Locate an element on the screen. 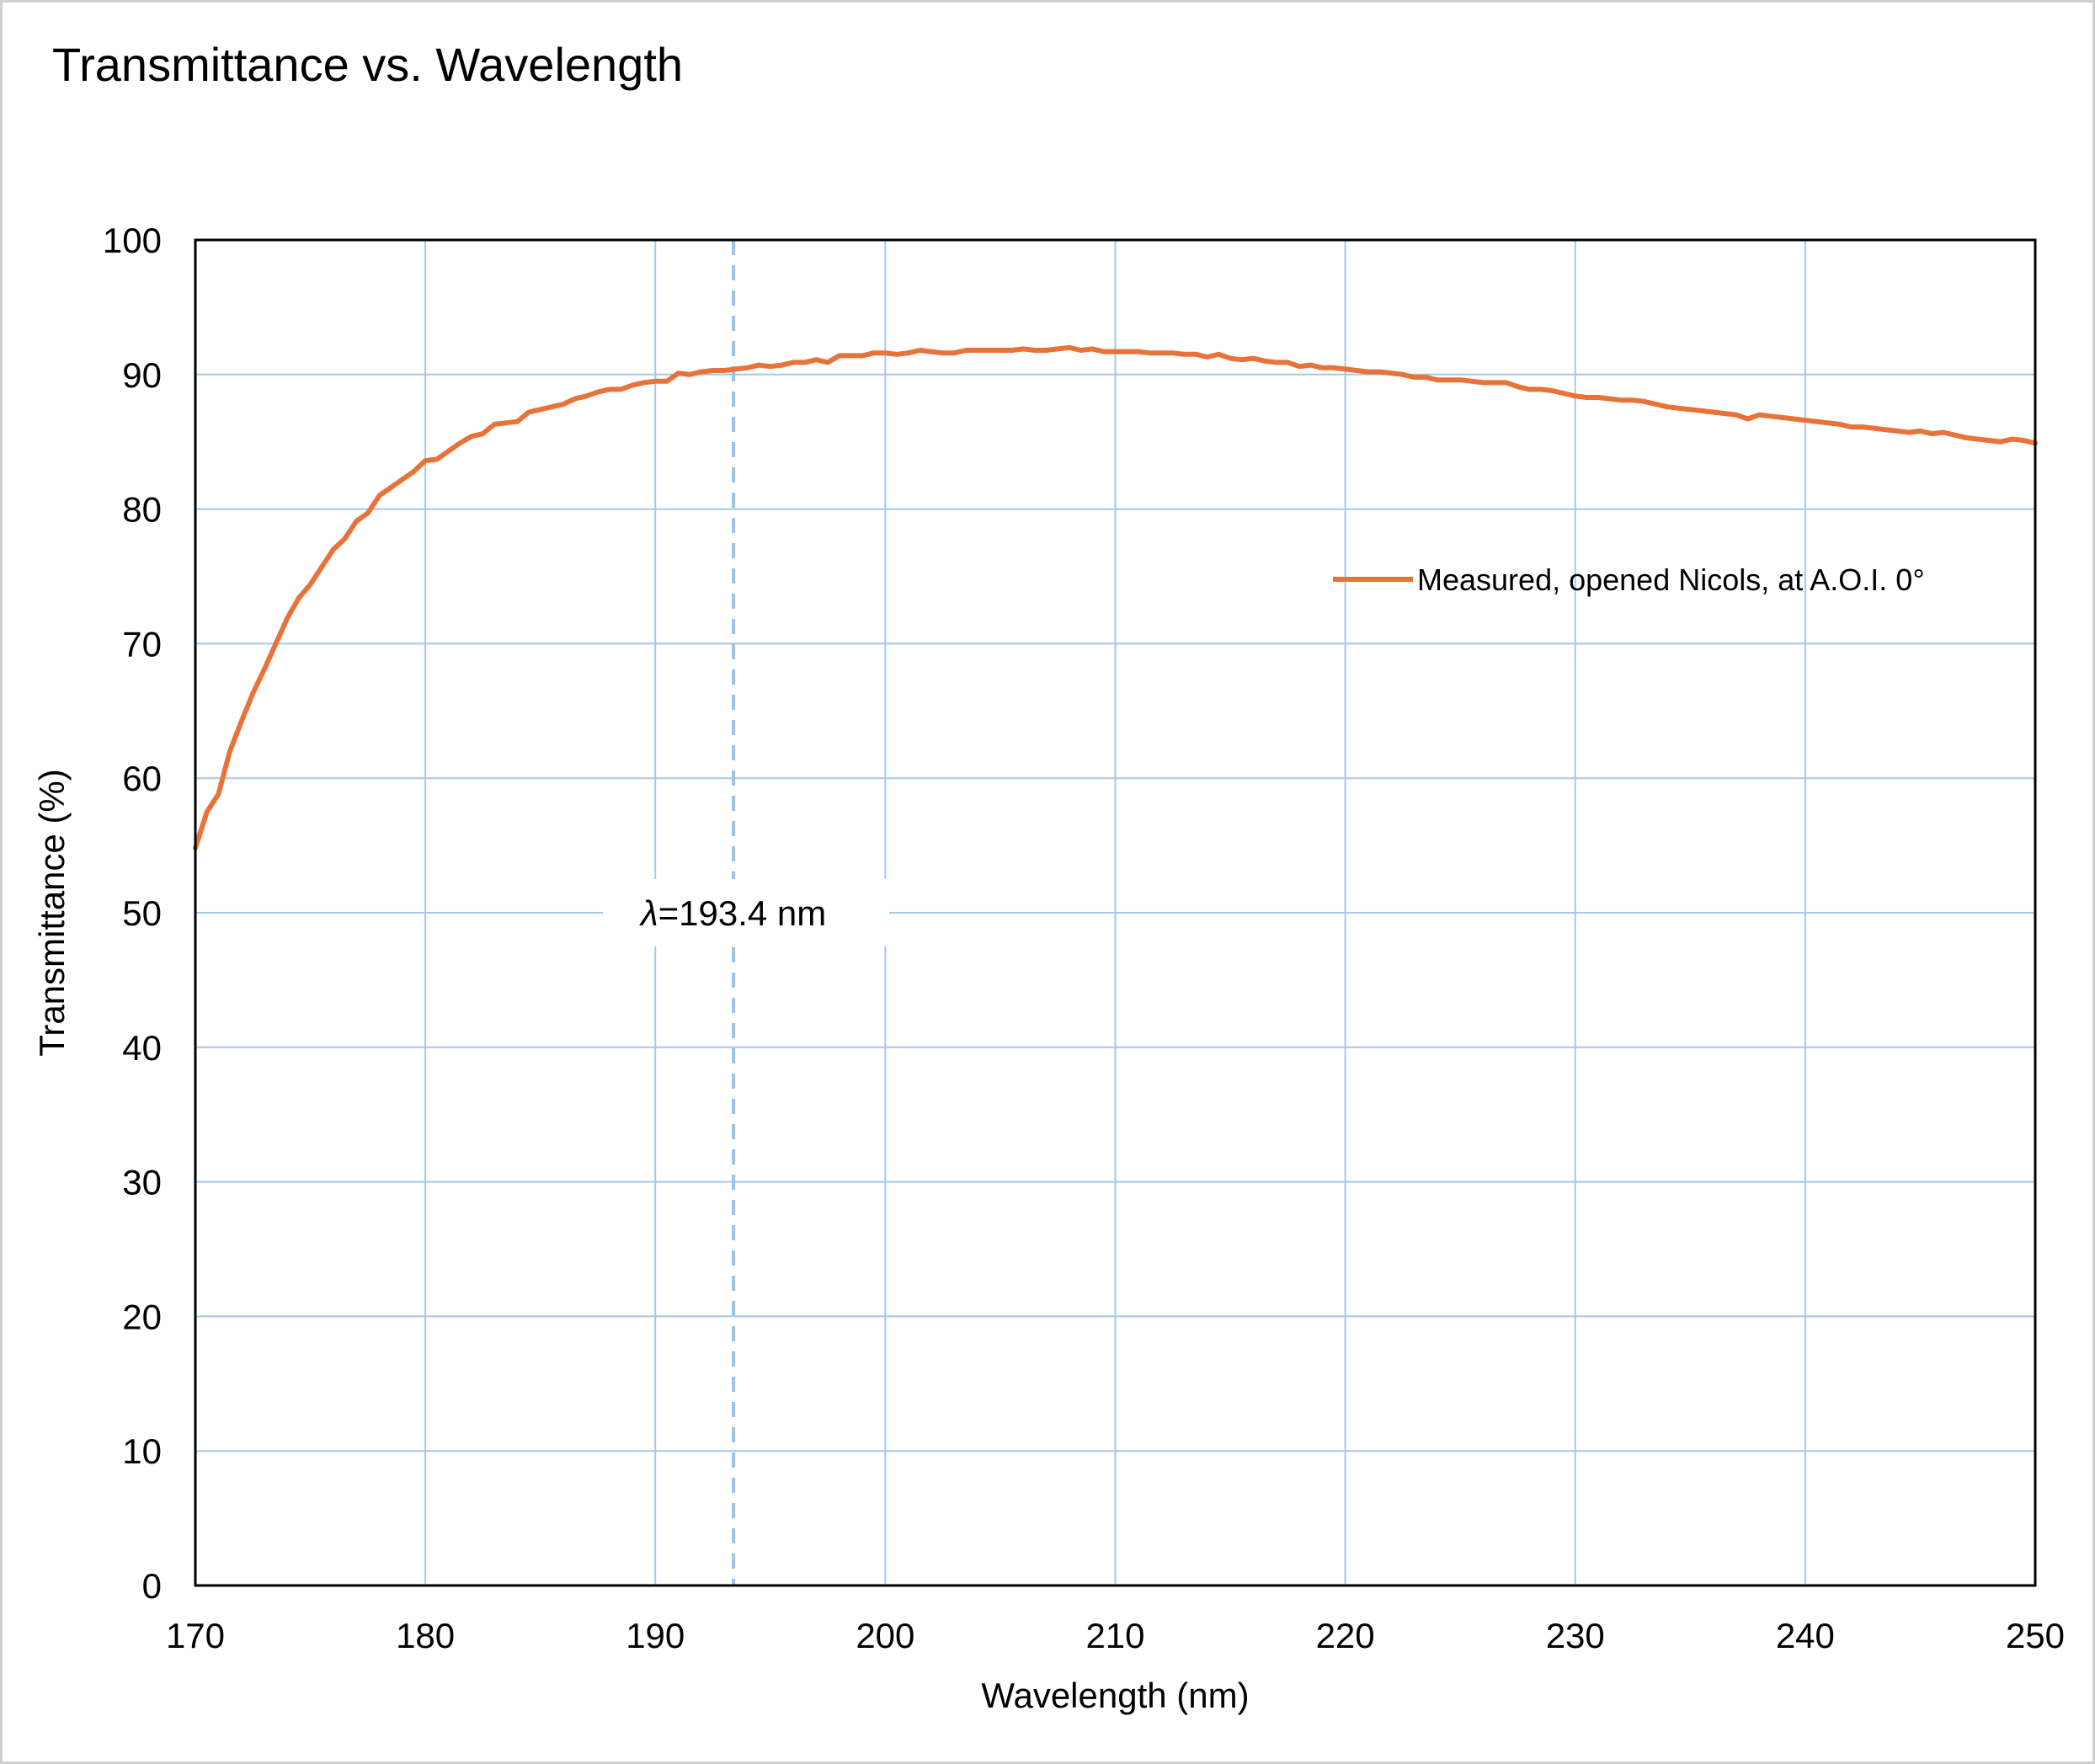  y-tick-label: 70 is located at coordinates (142, 643).